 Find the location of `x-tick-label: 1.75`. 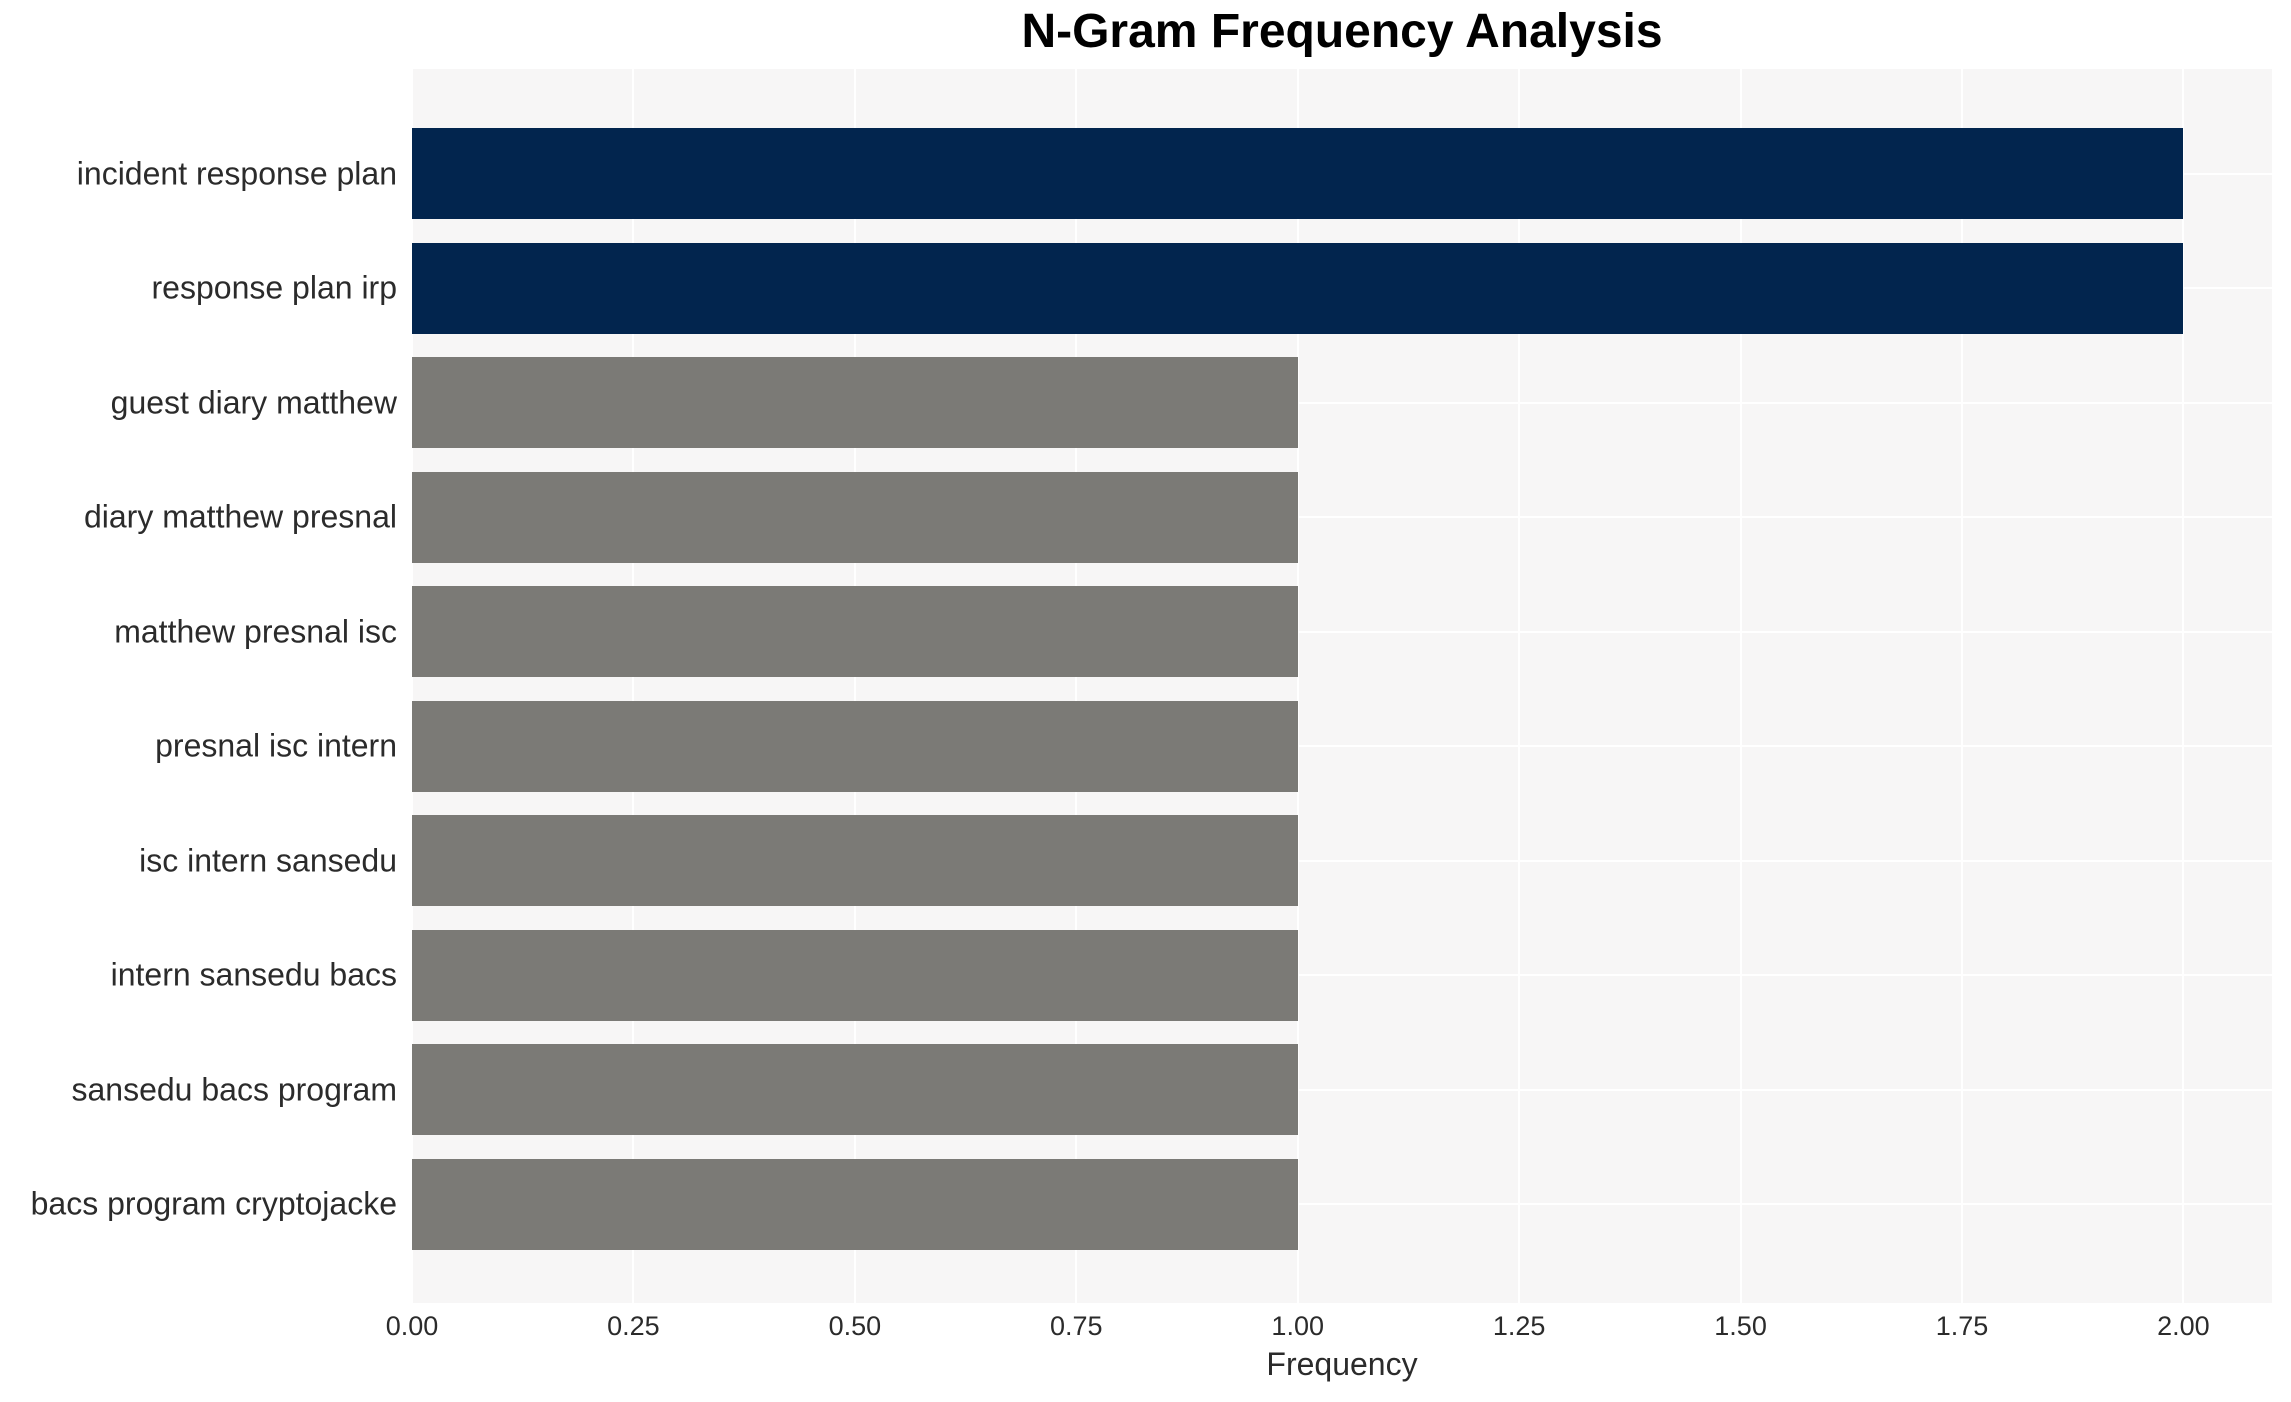

x-tick-label: 1.75 is located at coordinates (1962, 1326).